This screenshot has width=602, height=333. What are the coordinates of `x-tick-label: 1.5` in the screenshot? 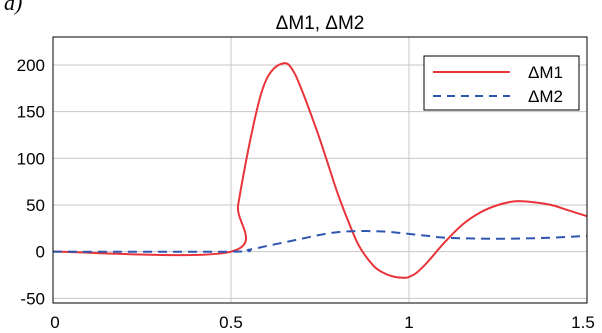 It's located at (583, 322).